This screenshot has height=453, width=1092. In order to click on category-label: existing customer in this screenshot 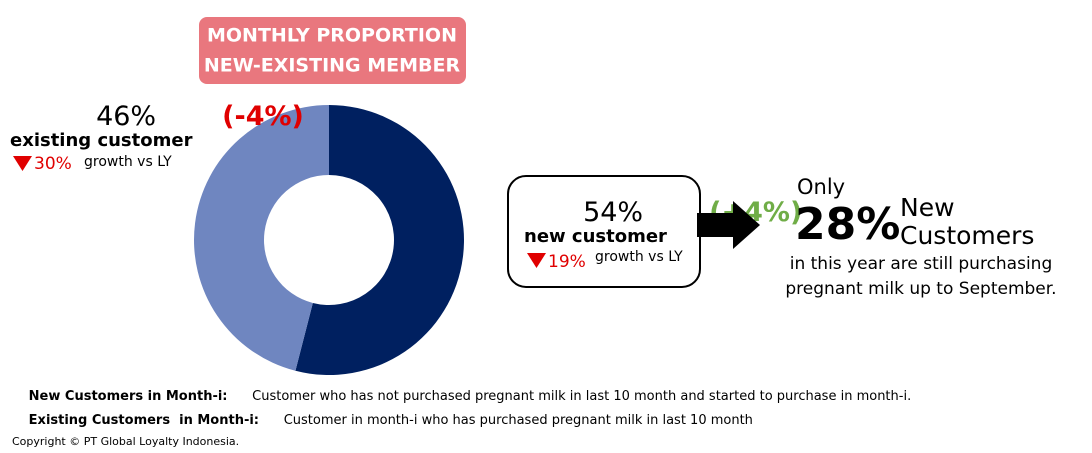, I will do `click(101, 140)`.